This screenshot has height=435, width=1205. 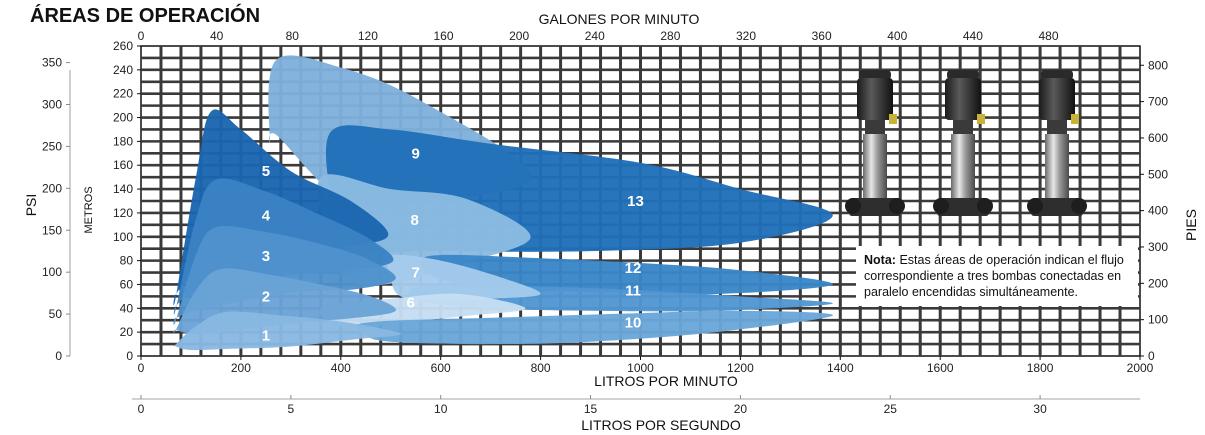 I want to click on feet-tick-label: 100, so click(x=1158, y=320).